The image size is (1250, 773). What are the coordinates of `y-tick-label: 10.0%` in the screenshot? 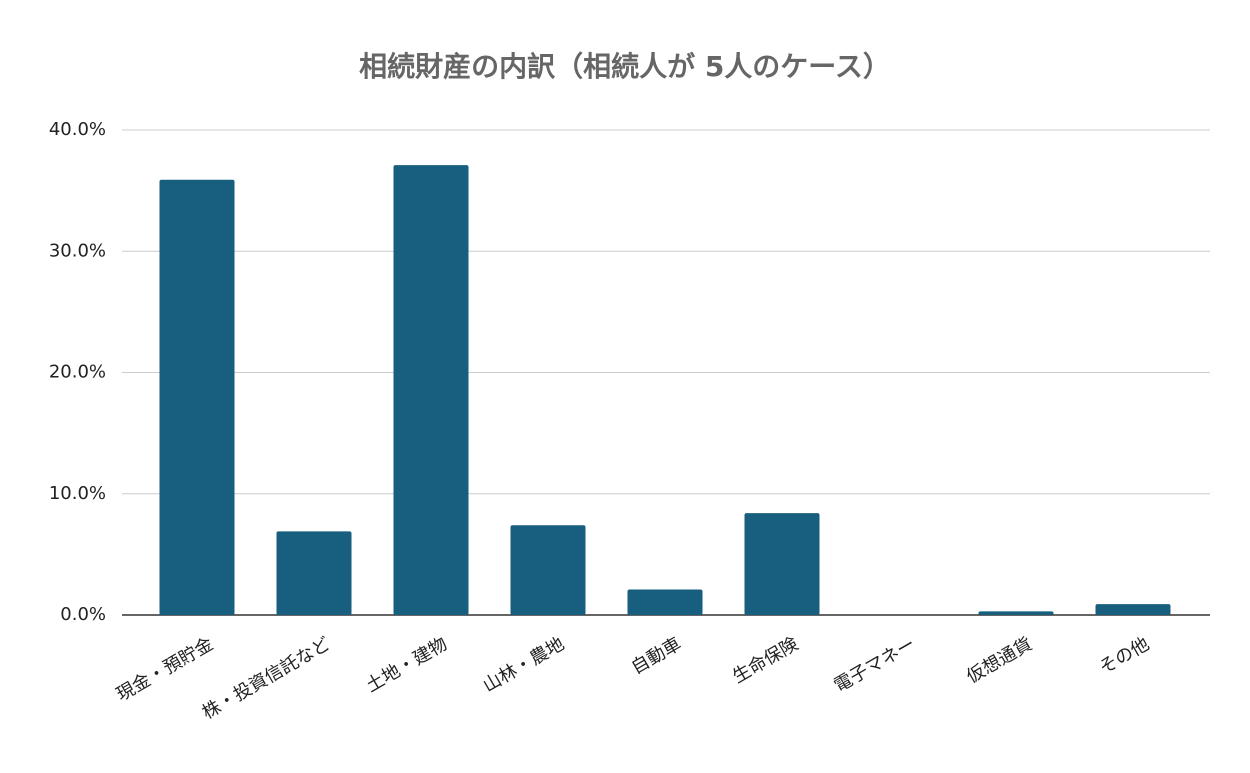 It's located at (77, 493).